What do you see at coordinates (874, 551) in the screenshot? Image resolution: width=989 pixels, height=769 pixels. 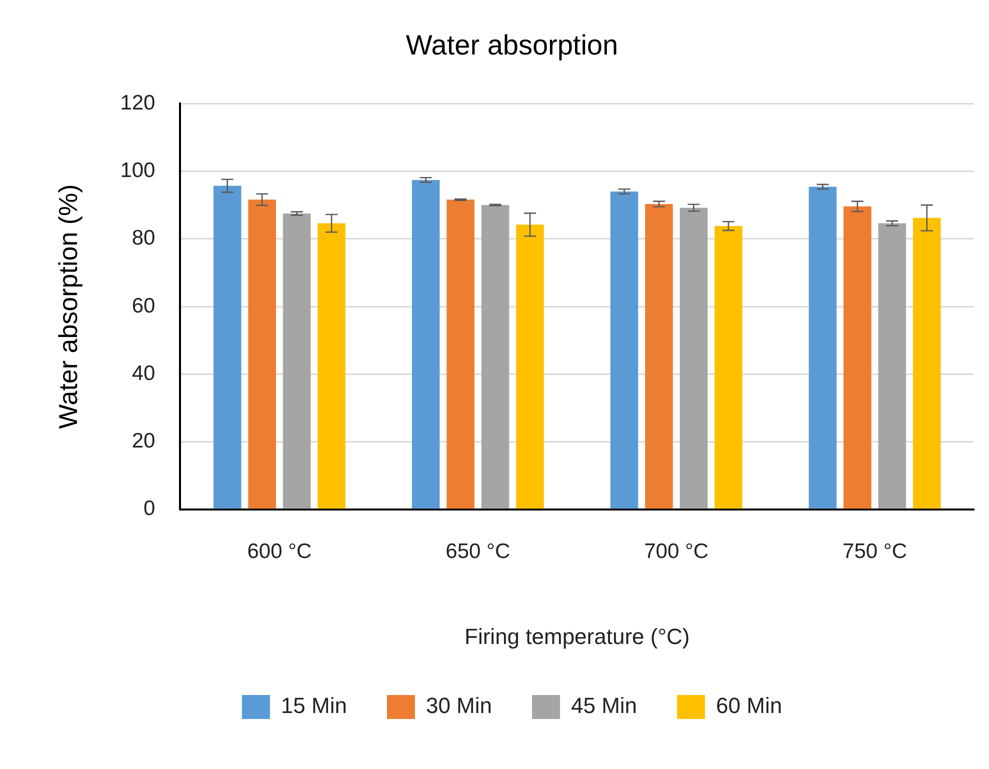 I see `x-tick-label: 750 °C` at bounding box center [874, 551].